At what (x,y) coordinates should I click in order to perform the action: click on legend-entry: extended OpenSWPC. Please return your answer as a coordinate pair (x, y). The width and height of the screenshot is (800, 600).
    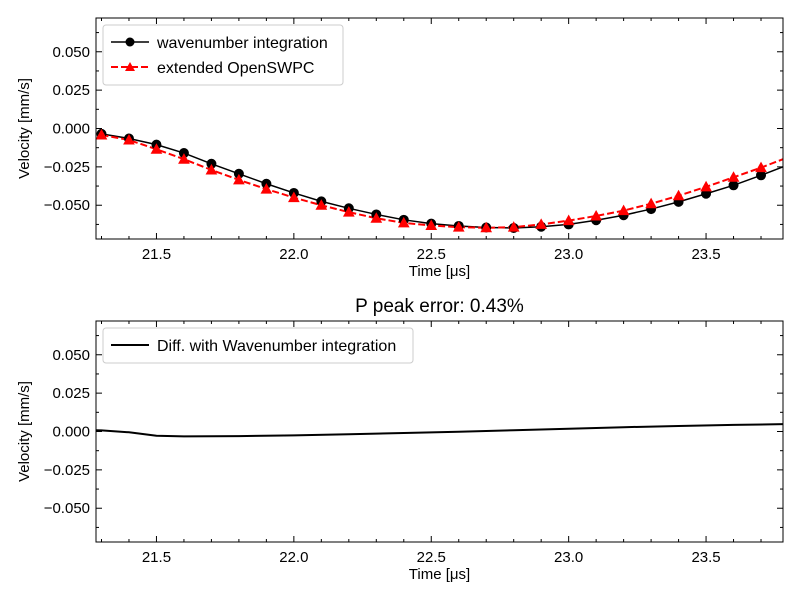
    Looking at the image, I should click on (235, 68).